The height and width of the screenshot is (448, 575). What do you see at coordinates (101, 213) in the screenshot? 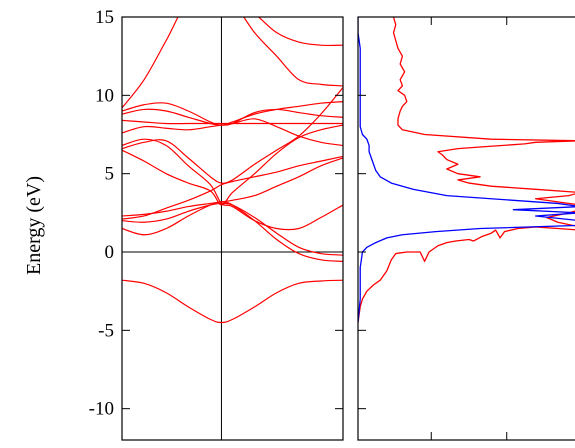
I see `energy-tick-labels: 15 10 5 0 -5 -10` at bounding box center [101, 213].